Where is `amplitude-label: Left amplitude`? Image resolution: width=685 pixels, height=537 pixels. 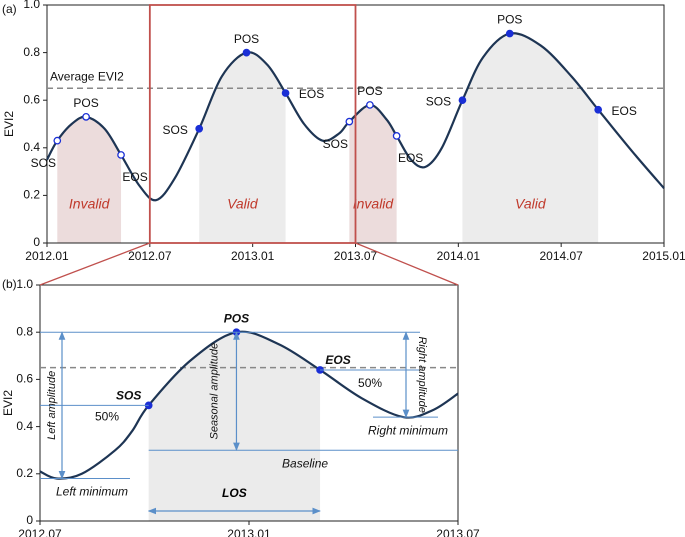 amplitude-label: Left amplitude is located at coordinates (52, 405).